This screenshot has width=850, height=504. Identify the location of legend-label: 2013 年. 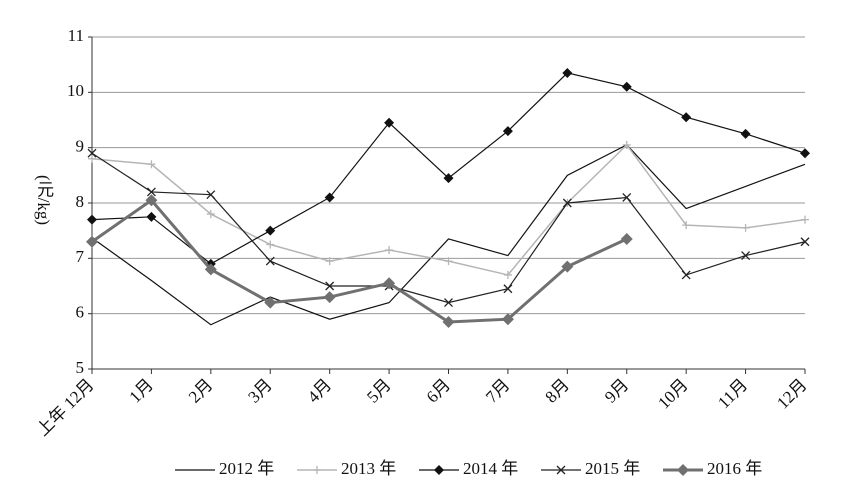
(368, 468).